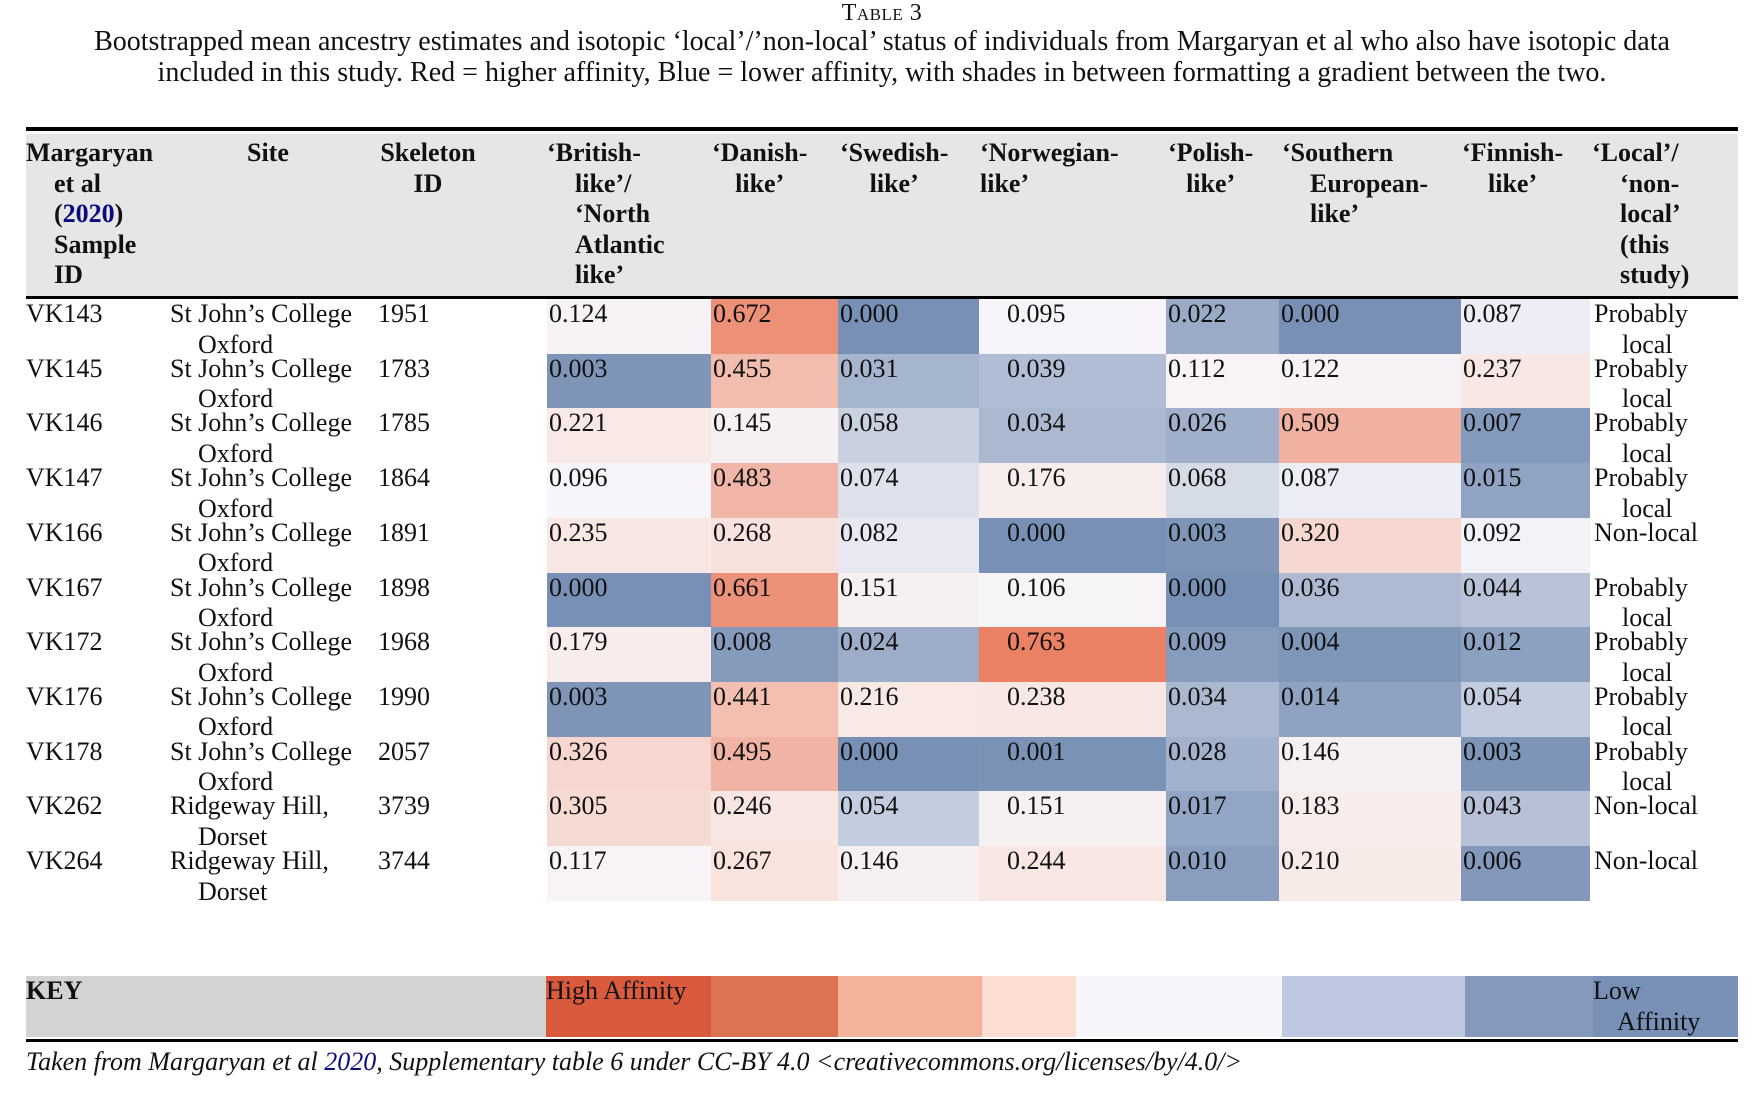 Image resolution: width=1752 pixels, height=1094 pixels. I want to click on value-cell-norwegian: 0.176, so click(1072, 491).